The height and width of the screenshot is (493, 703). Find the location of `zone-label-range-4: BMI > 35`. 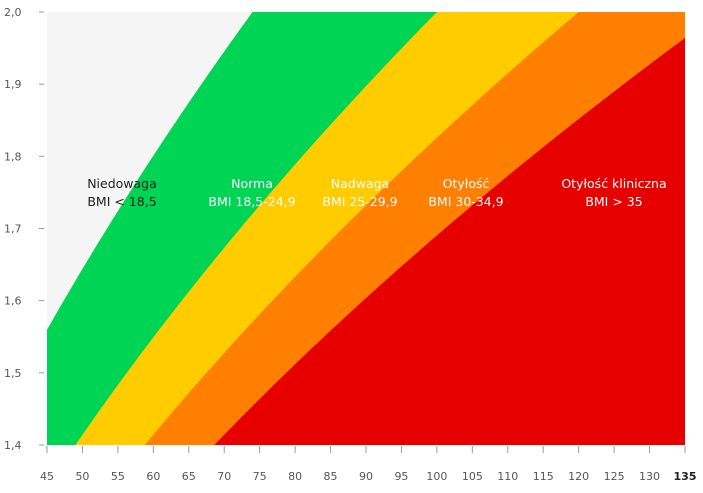

zone-label-range-4: BMI > 35 is located at coordinates (613, 201).